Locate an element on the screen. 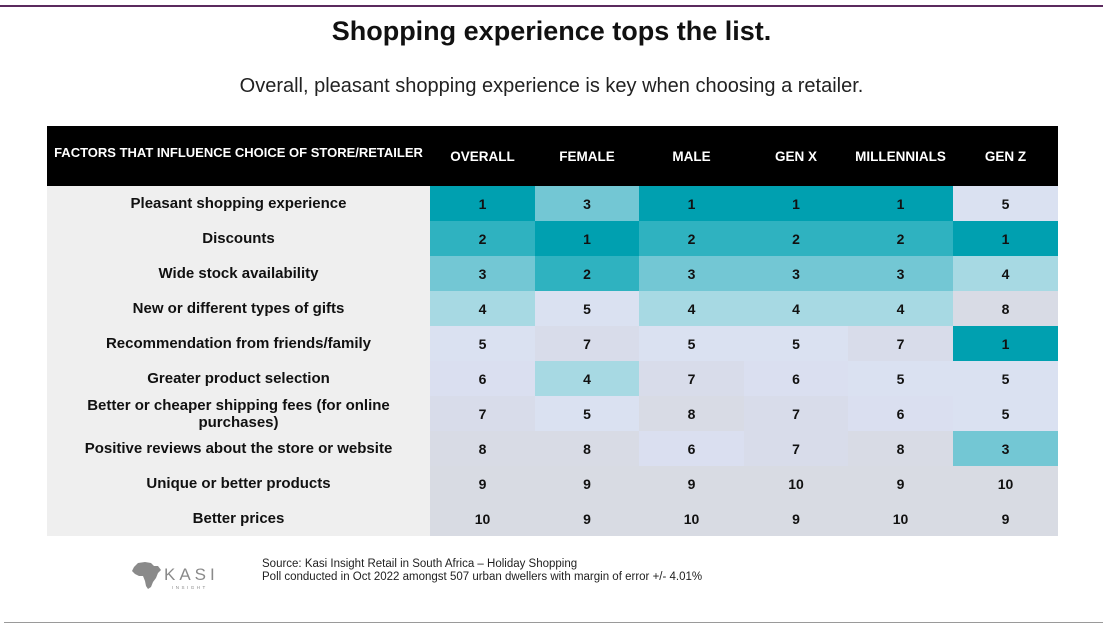  page-title: Shopping experience tops the list. is located at coordinates (551, 31).